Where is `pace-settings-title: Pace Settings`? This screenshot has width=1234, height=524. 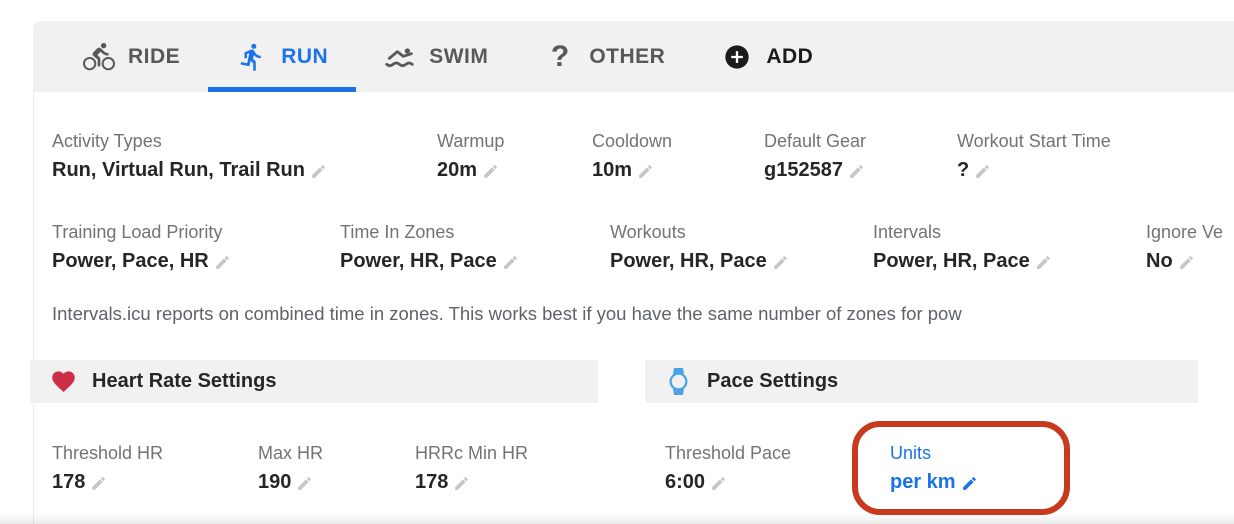 pace-settings-title: Pace Settings is located at coordinates (773, 381).